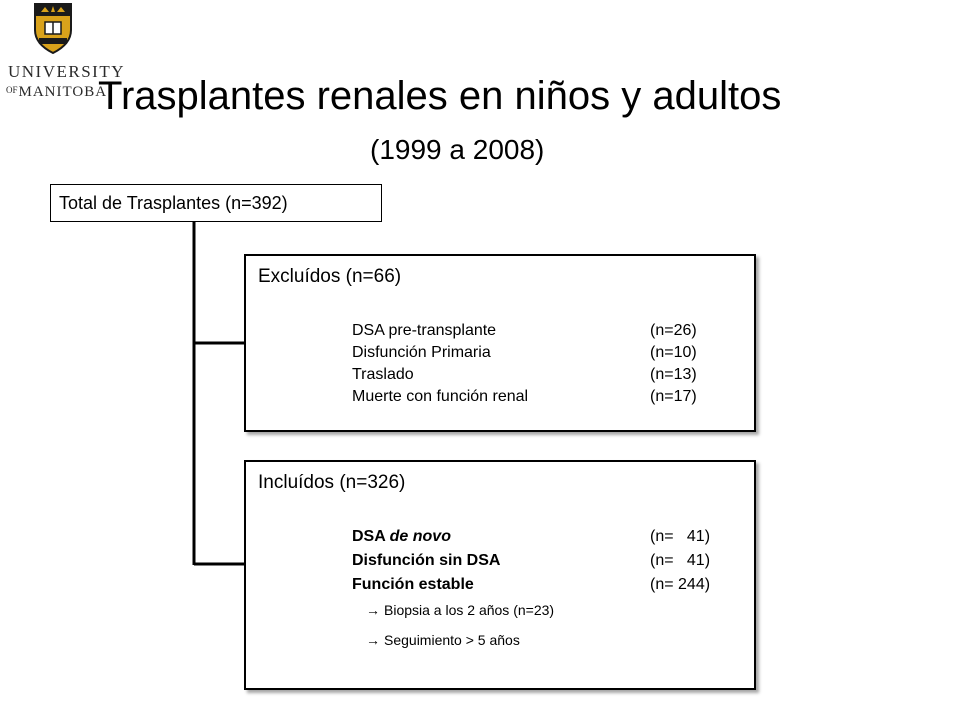 The image size is (960, 720). What do you see at coordinates (680, 584) in the screenshot?
I see `included-item-count: (n= 244)` at bounding box center [680, 584].